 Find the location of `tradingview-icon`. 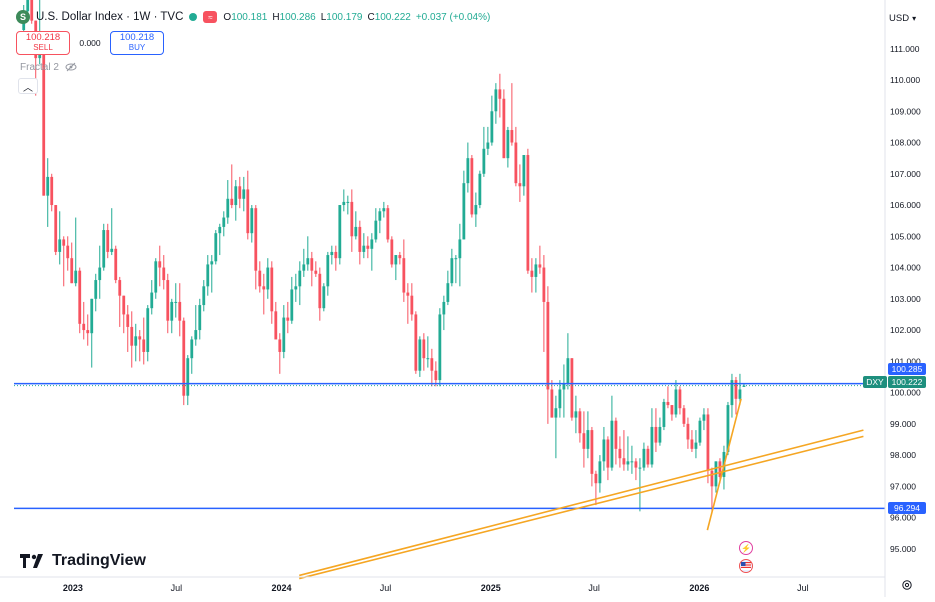

tradingview-icon is located at coordinates (31, 561).